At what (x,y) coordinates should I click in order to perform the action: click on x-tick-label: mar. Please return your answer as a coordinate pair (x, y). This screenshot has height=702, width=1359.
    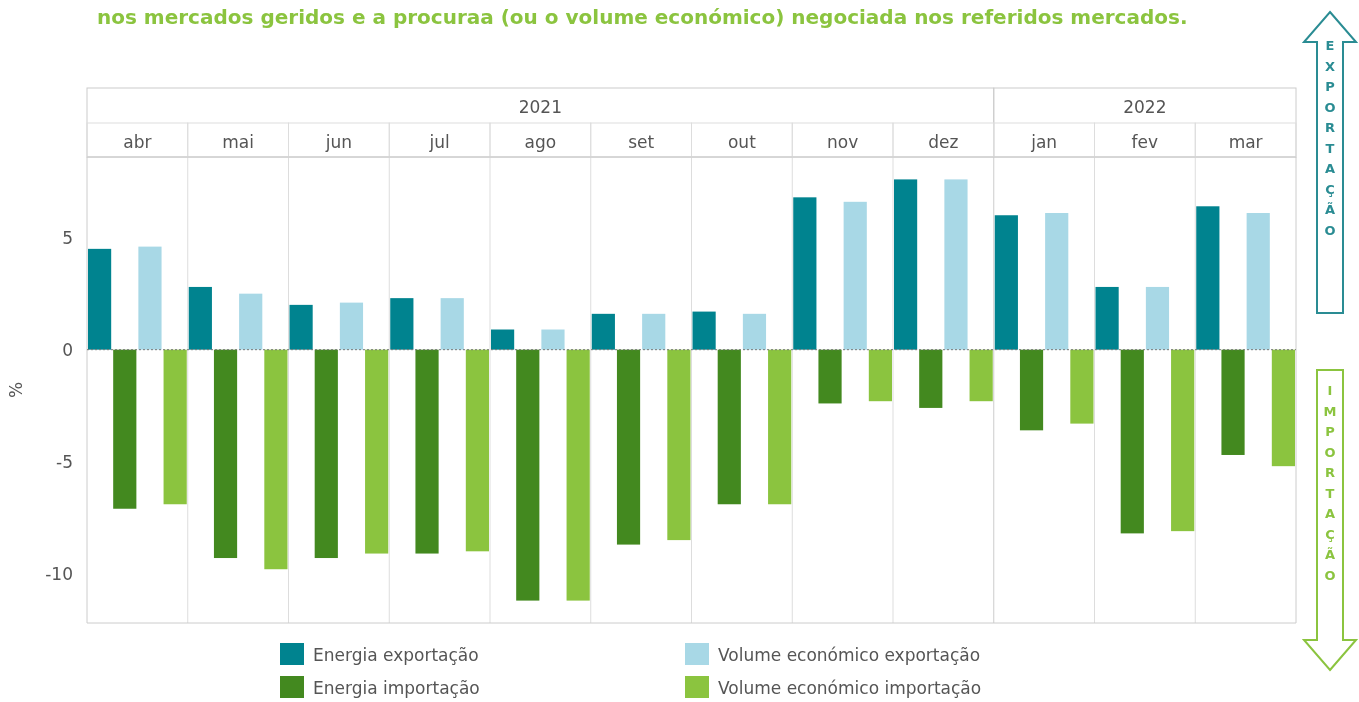
    Looking at the image, I should click on (1245, 142).